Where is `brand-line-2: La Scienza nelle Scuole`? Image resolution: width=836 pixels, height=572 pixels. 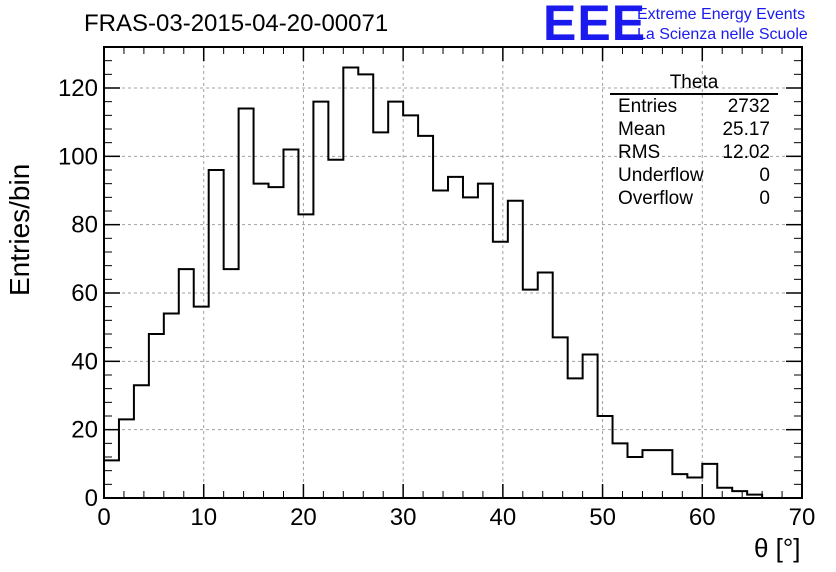 brand-line-2: La Scienza nelle Scuole is located at coordinates (722, 34).